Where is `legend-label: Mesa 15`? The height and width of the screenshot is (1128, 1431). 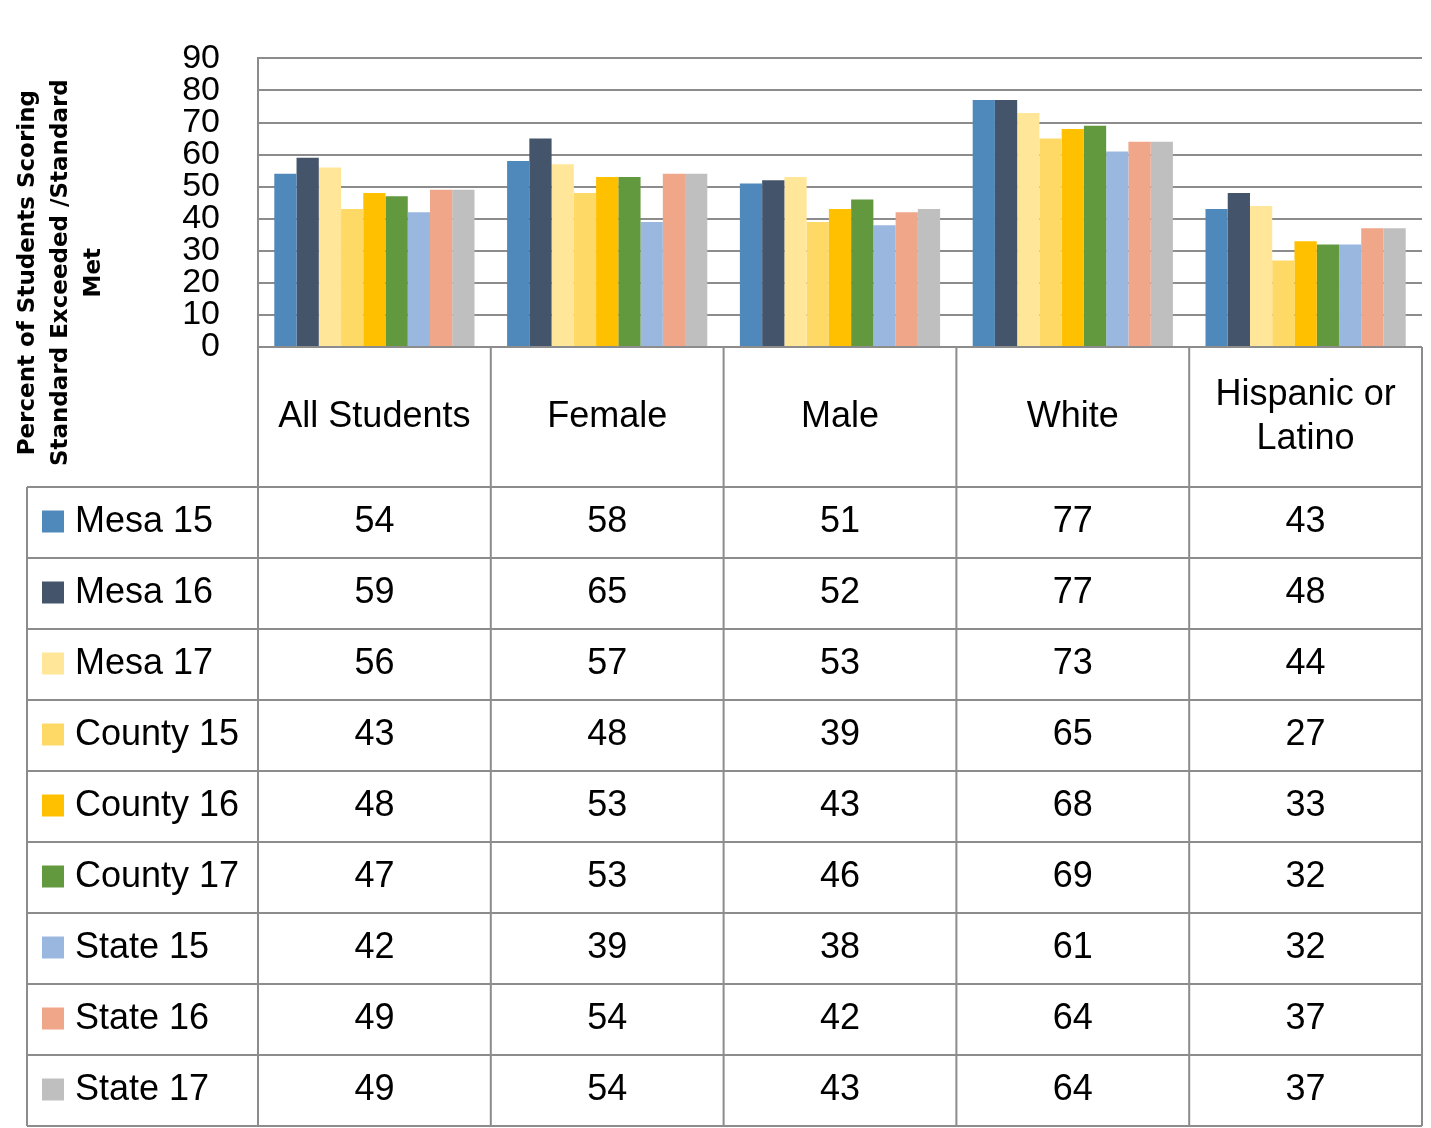 legend-label: Mesa 15 is located at coordinates (144, 520).